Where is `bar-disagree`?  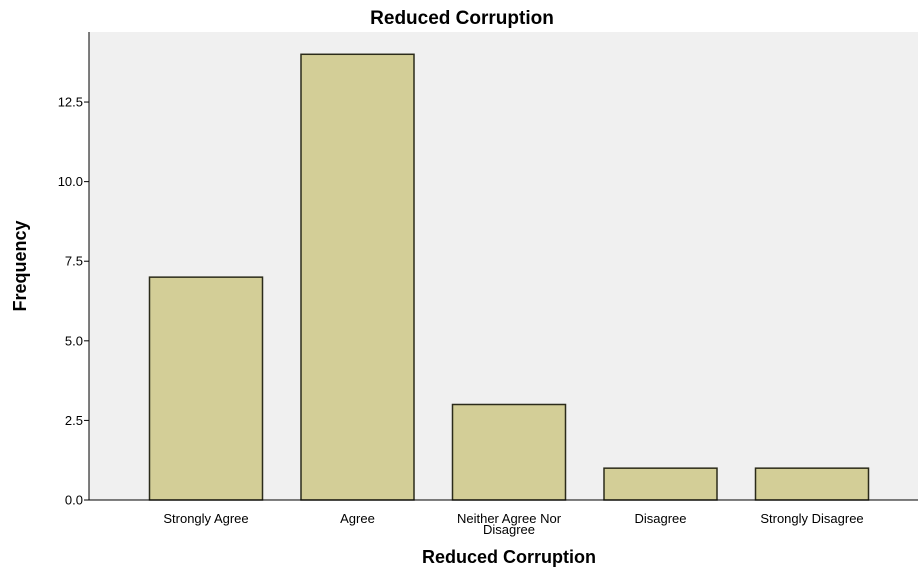 bar-disagree is located at coordinates (660, 484).